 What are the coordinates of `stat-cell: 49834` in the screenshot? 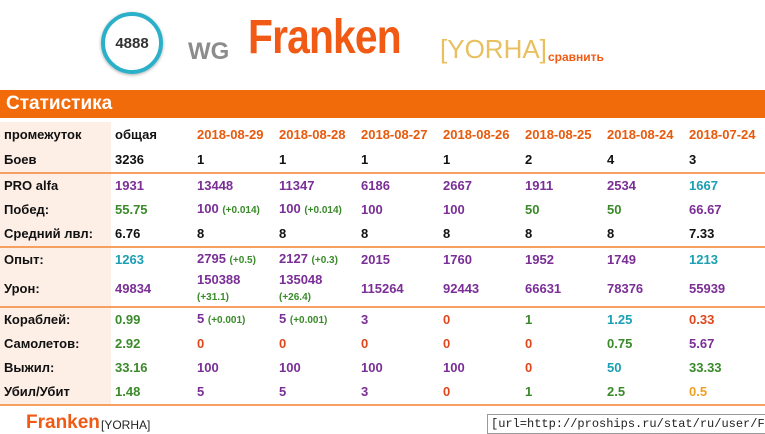 It's located at (152, 290).